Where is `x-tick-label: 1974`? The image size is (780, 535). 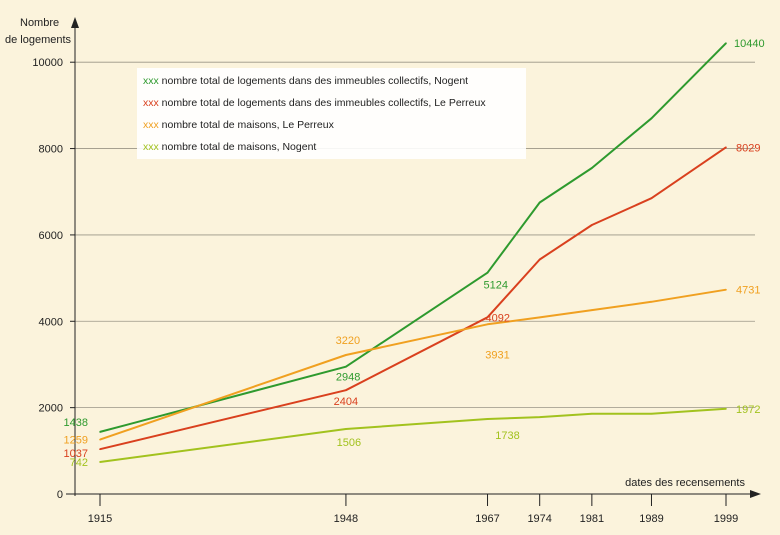
x-tick-label: 1974 is located at coordinates (539, 519).